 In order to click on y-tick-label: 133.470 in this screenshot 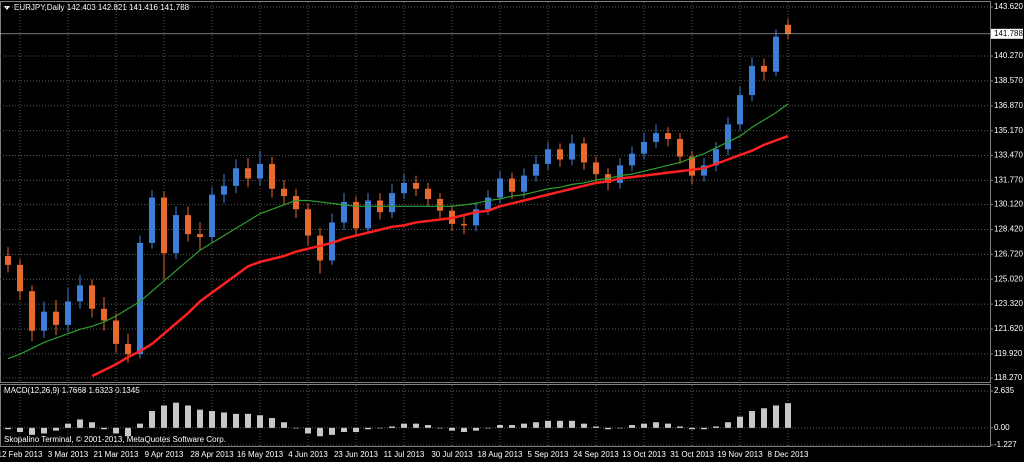, I will do `click(1008, 155)`.